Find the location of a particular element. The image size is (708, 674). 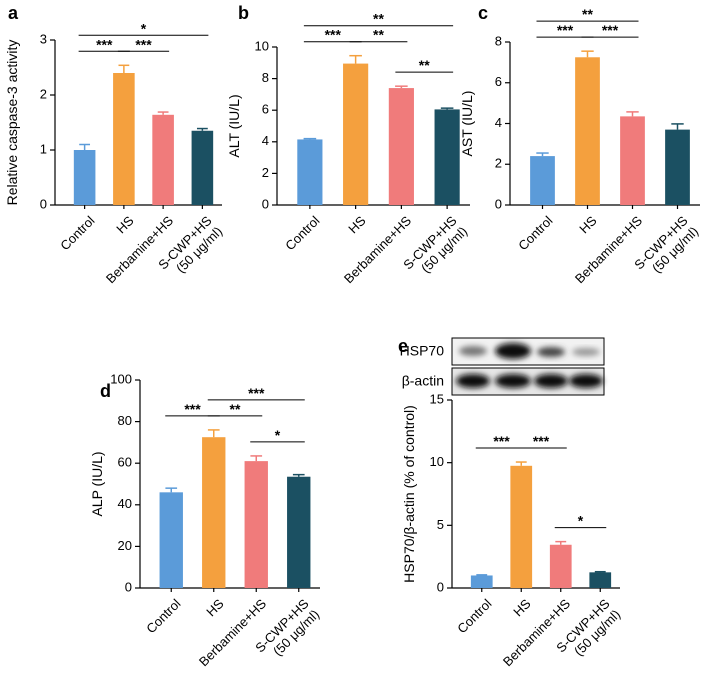

panel-label: c is located at coordinates (483, 13).